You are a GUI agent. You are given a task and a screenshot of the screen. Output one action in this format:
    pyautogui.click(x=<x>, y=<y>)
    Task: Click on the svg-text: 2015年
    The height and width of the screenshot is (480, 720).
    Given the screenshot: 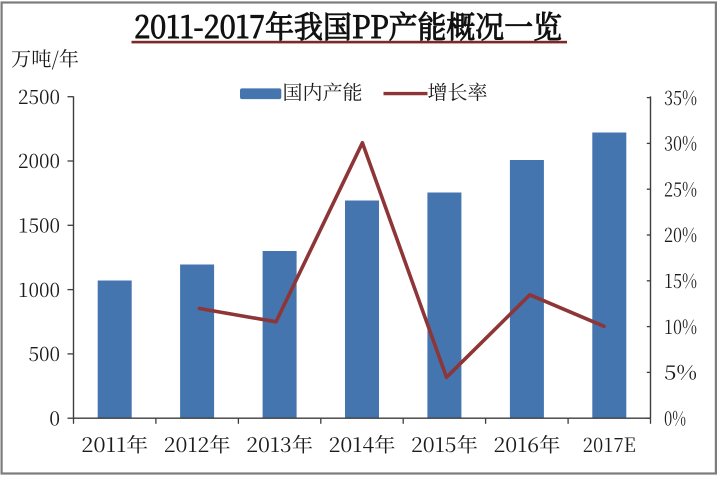 What is the action you would take?
    pyautogui.click(x=444, y=443)
    